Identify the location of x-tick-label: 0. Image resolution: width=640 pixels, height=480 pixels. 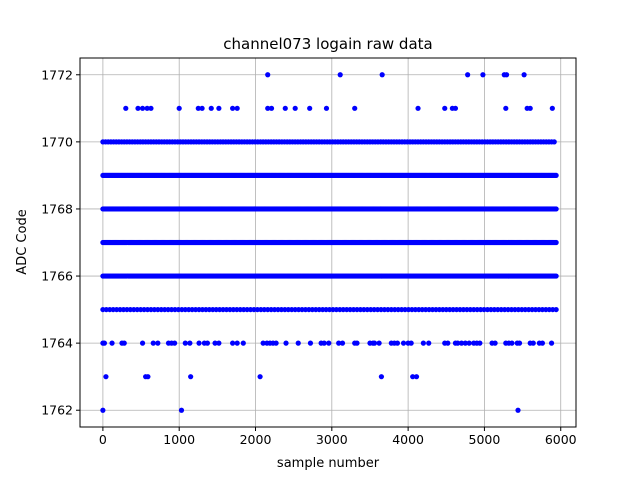
(103, 439).